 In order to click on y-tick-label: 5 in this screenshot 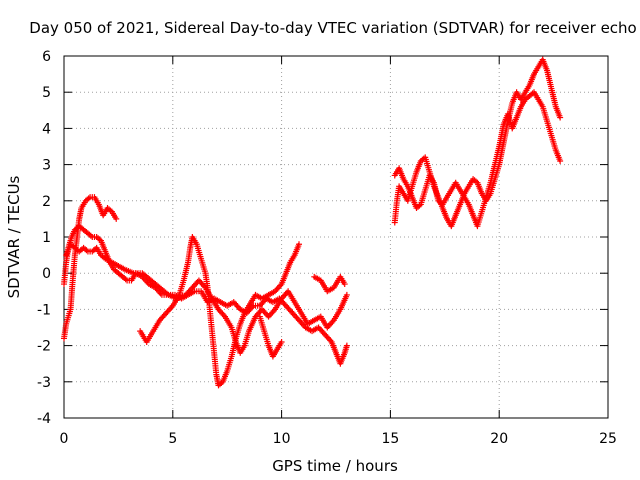, I will do `click(46, 93)`.